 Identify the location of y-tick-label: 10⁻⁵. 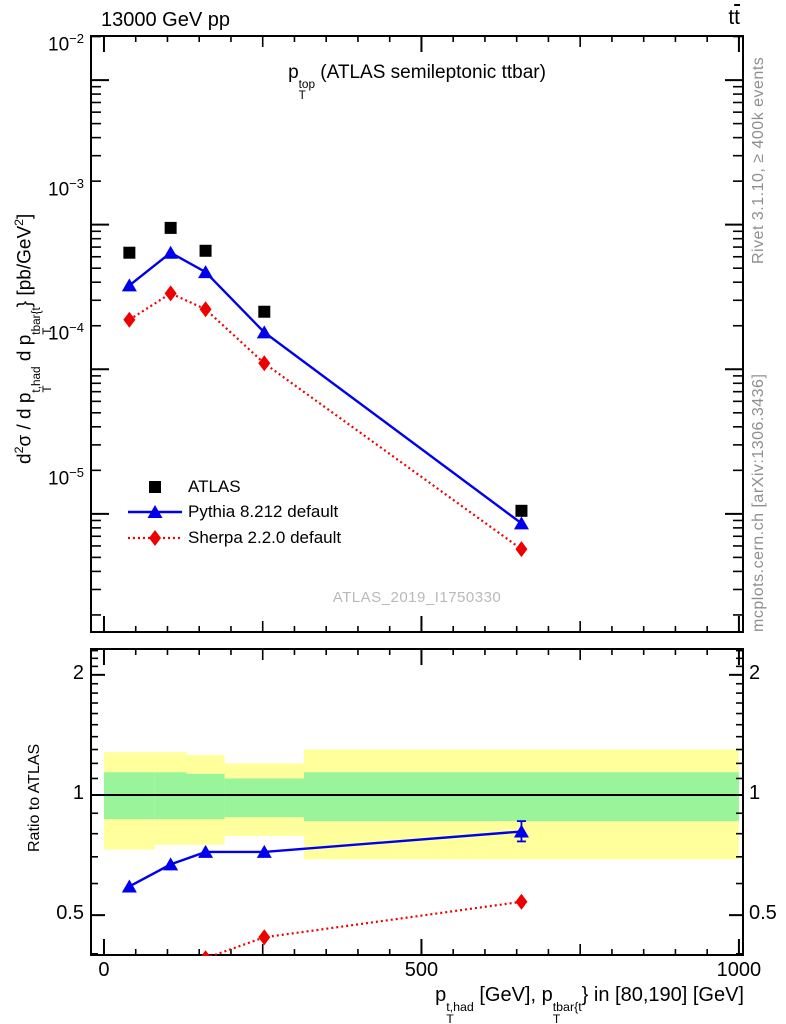
(66, 477).